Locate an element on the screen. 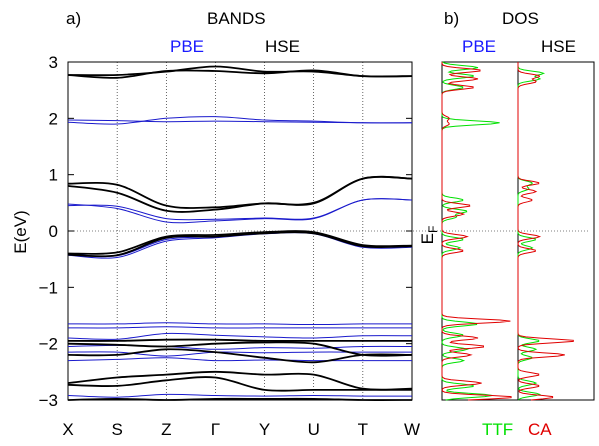 This screenshot has width=599, height=446. y-tick-label: 1 is located at coordinates (53, 175).